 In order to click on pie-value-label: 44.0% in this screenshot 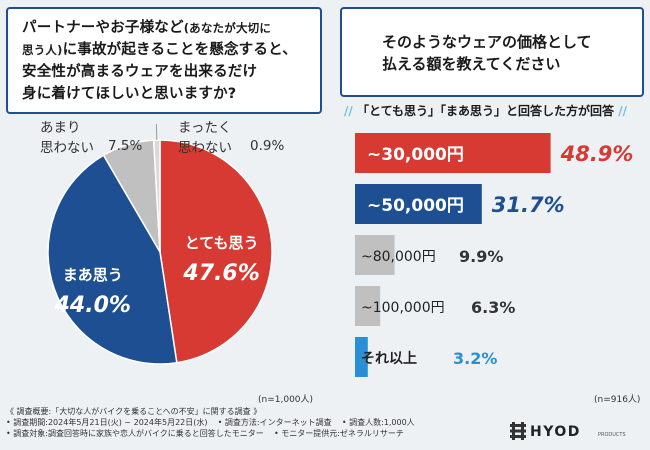, I will do `click(92, 305)`.